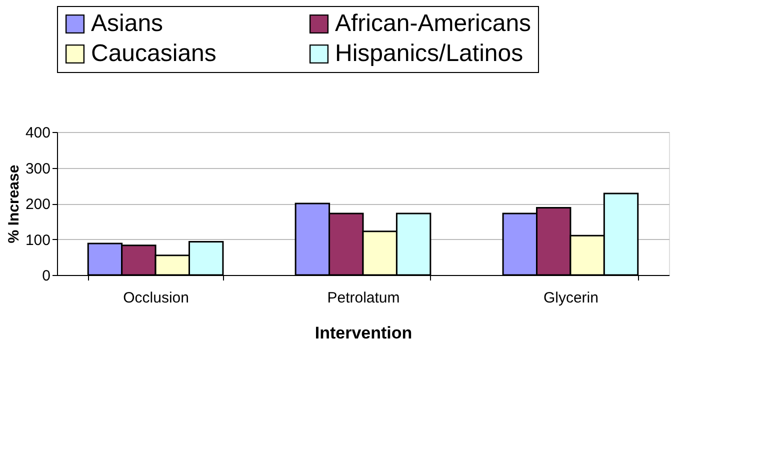  What do you see at coordinates (37, 133) in the screenshot?
I see `y-tick-label: 400` at bounding box center [37, 133].